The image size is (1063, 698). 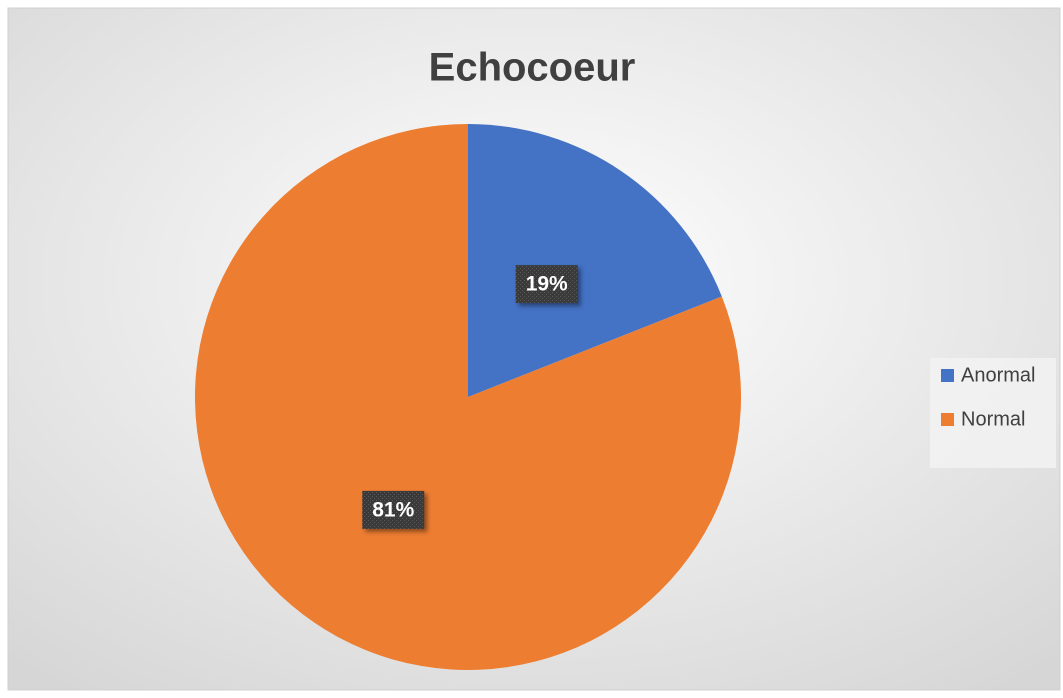 What do you see at coordinates (595, 260) in the screenshot?
I see `pie-slice` at bounding box center [595, 260].